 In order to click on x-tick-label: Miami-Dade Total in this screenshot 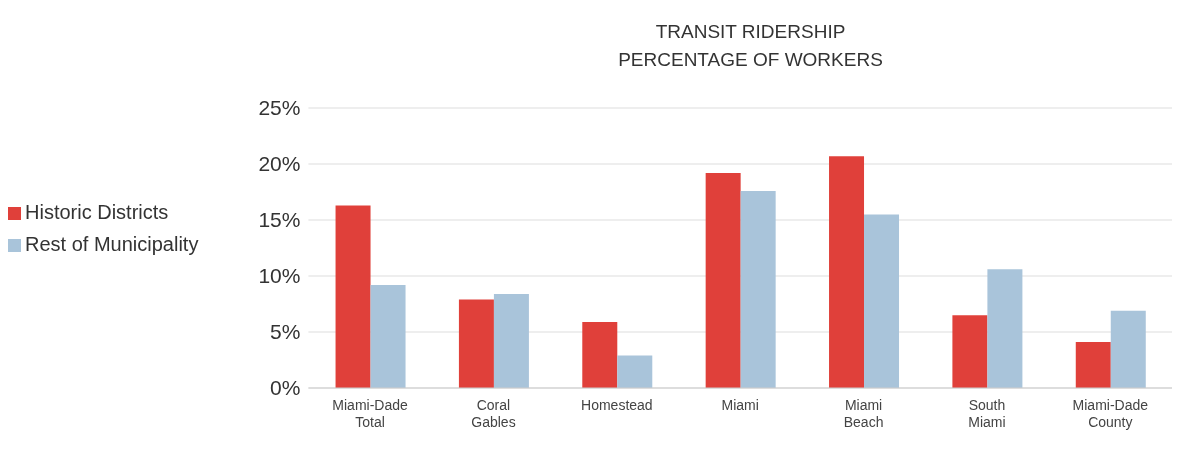, I will do `click(370, 413)`.